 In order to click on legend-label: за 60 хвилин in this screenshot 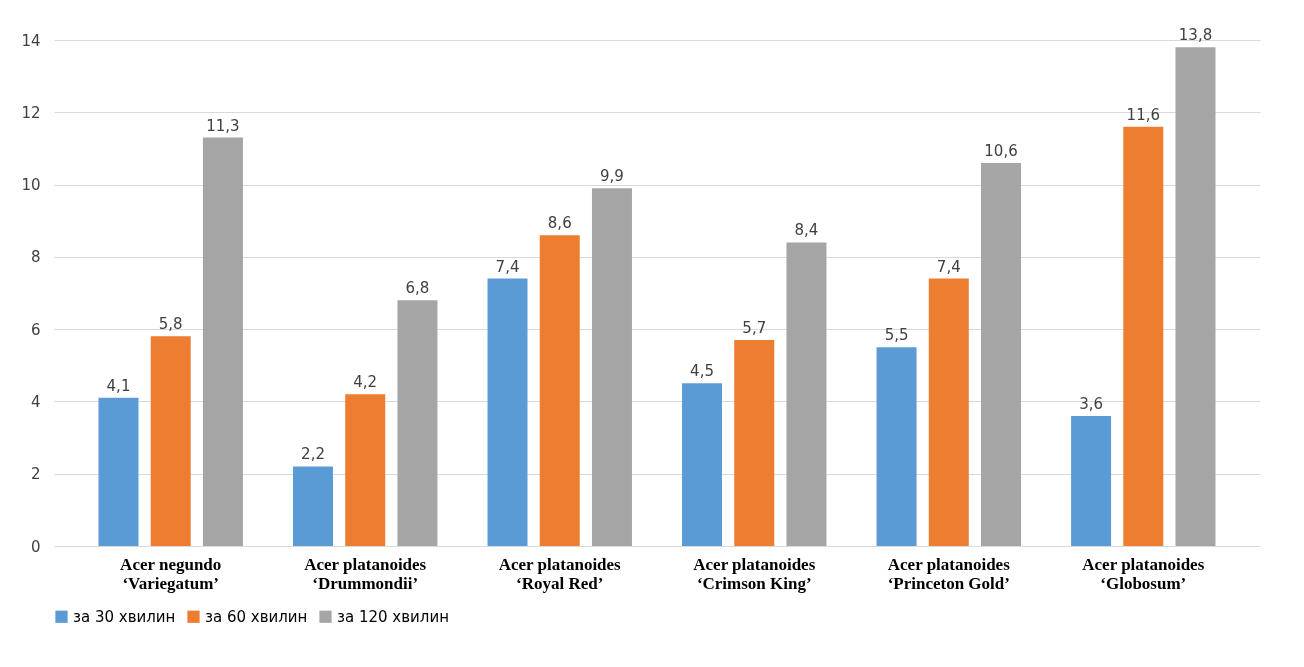, I will do `click(256, 616)`.